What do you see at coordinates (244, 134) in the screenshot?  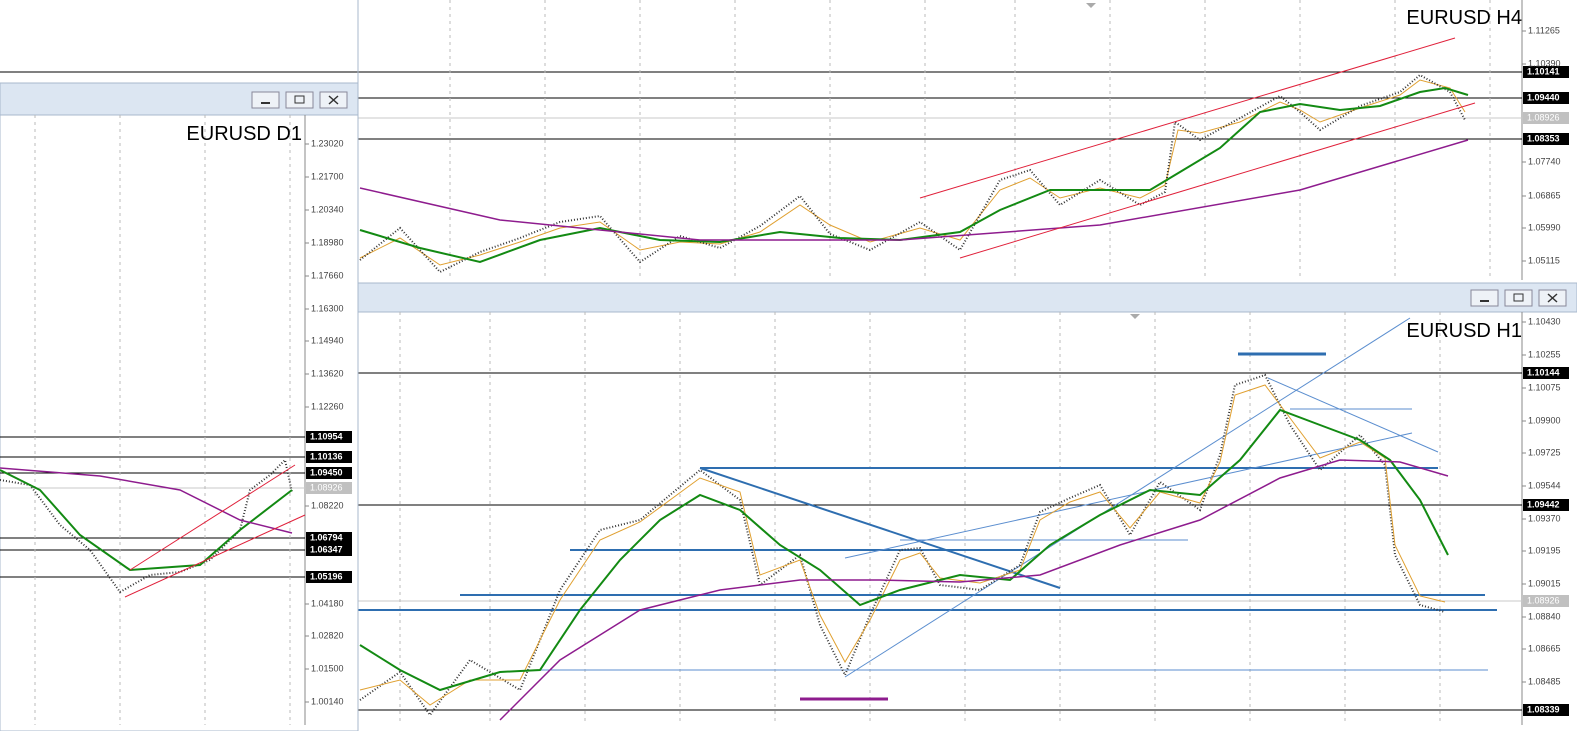 I see `chart-symbol: EURUSD D1` at bounding box center [244, 134].